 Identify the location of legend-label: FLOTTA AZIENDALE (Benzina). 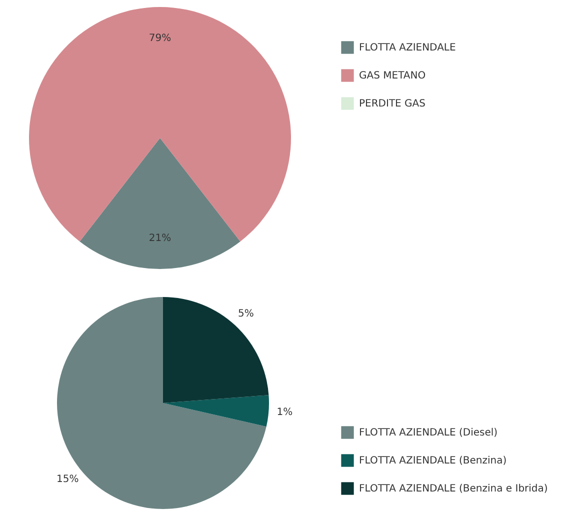
(433, 461).